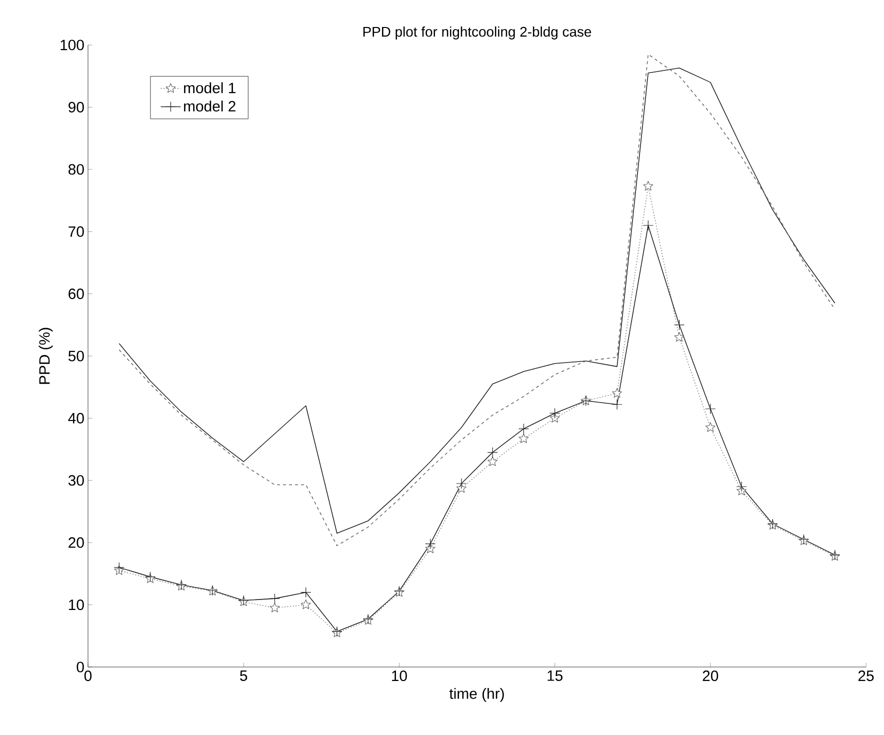  What do you see at coordinates (555, 675) in the screenshot?
I see `x-tick-label: 15` at bounding box center [555, 675].